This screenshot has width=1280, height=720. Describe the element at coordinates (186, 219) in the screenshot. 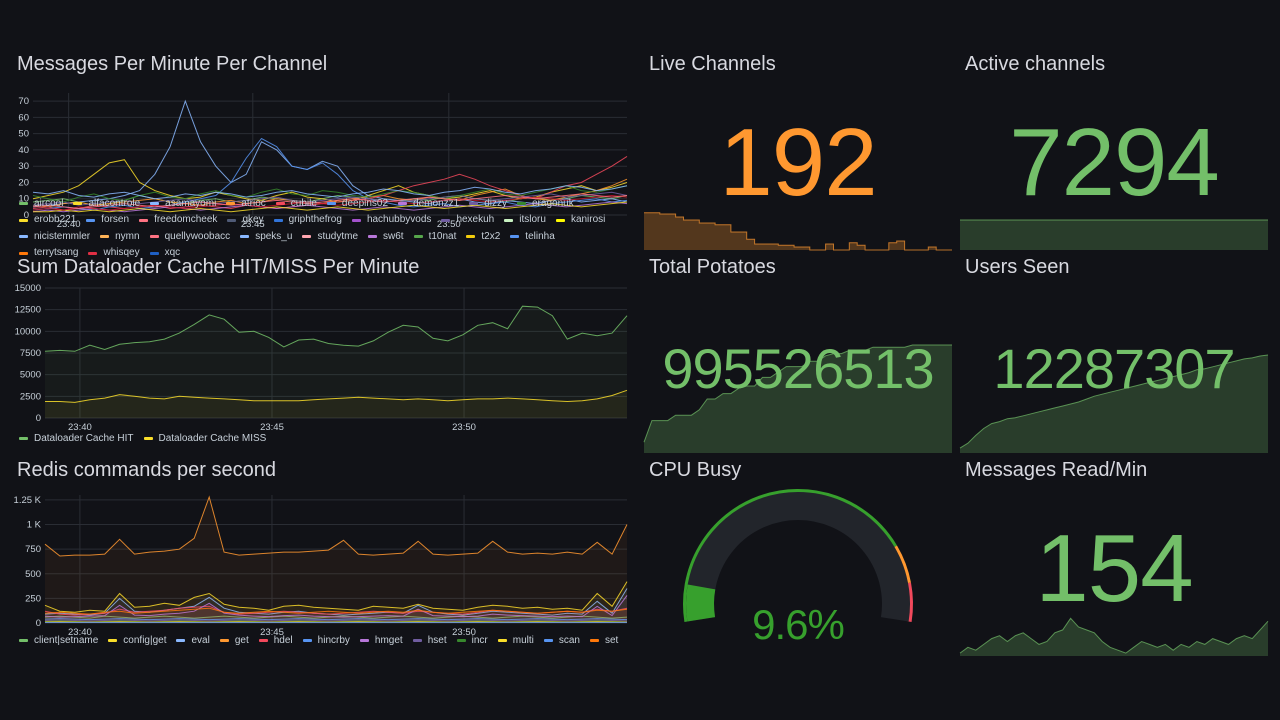

I see `legend-label: freedomcheek` at that location.